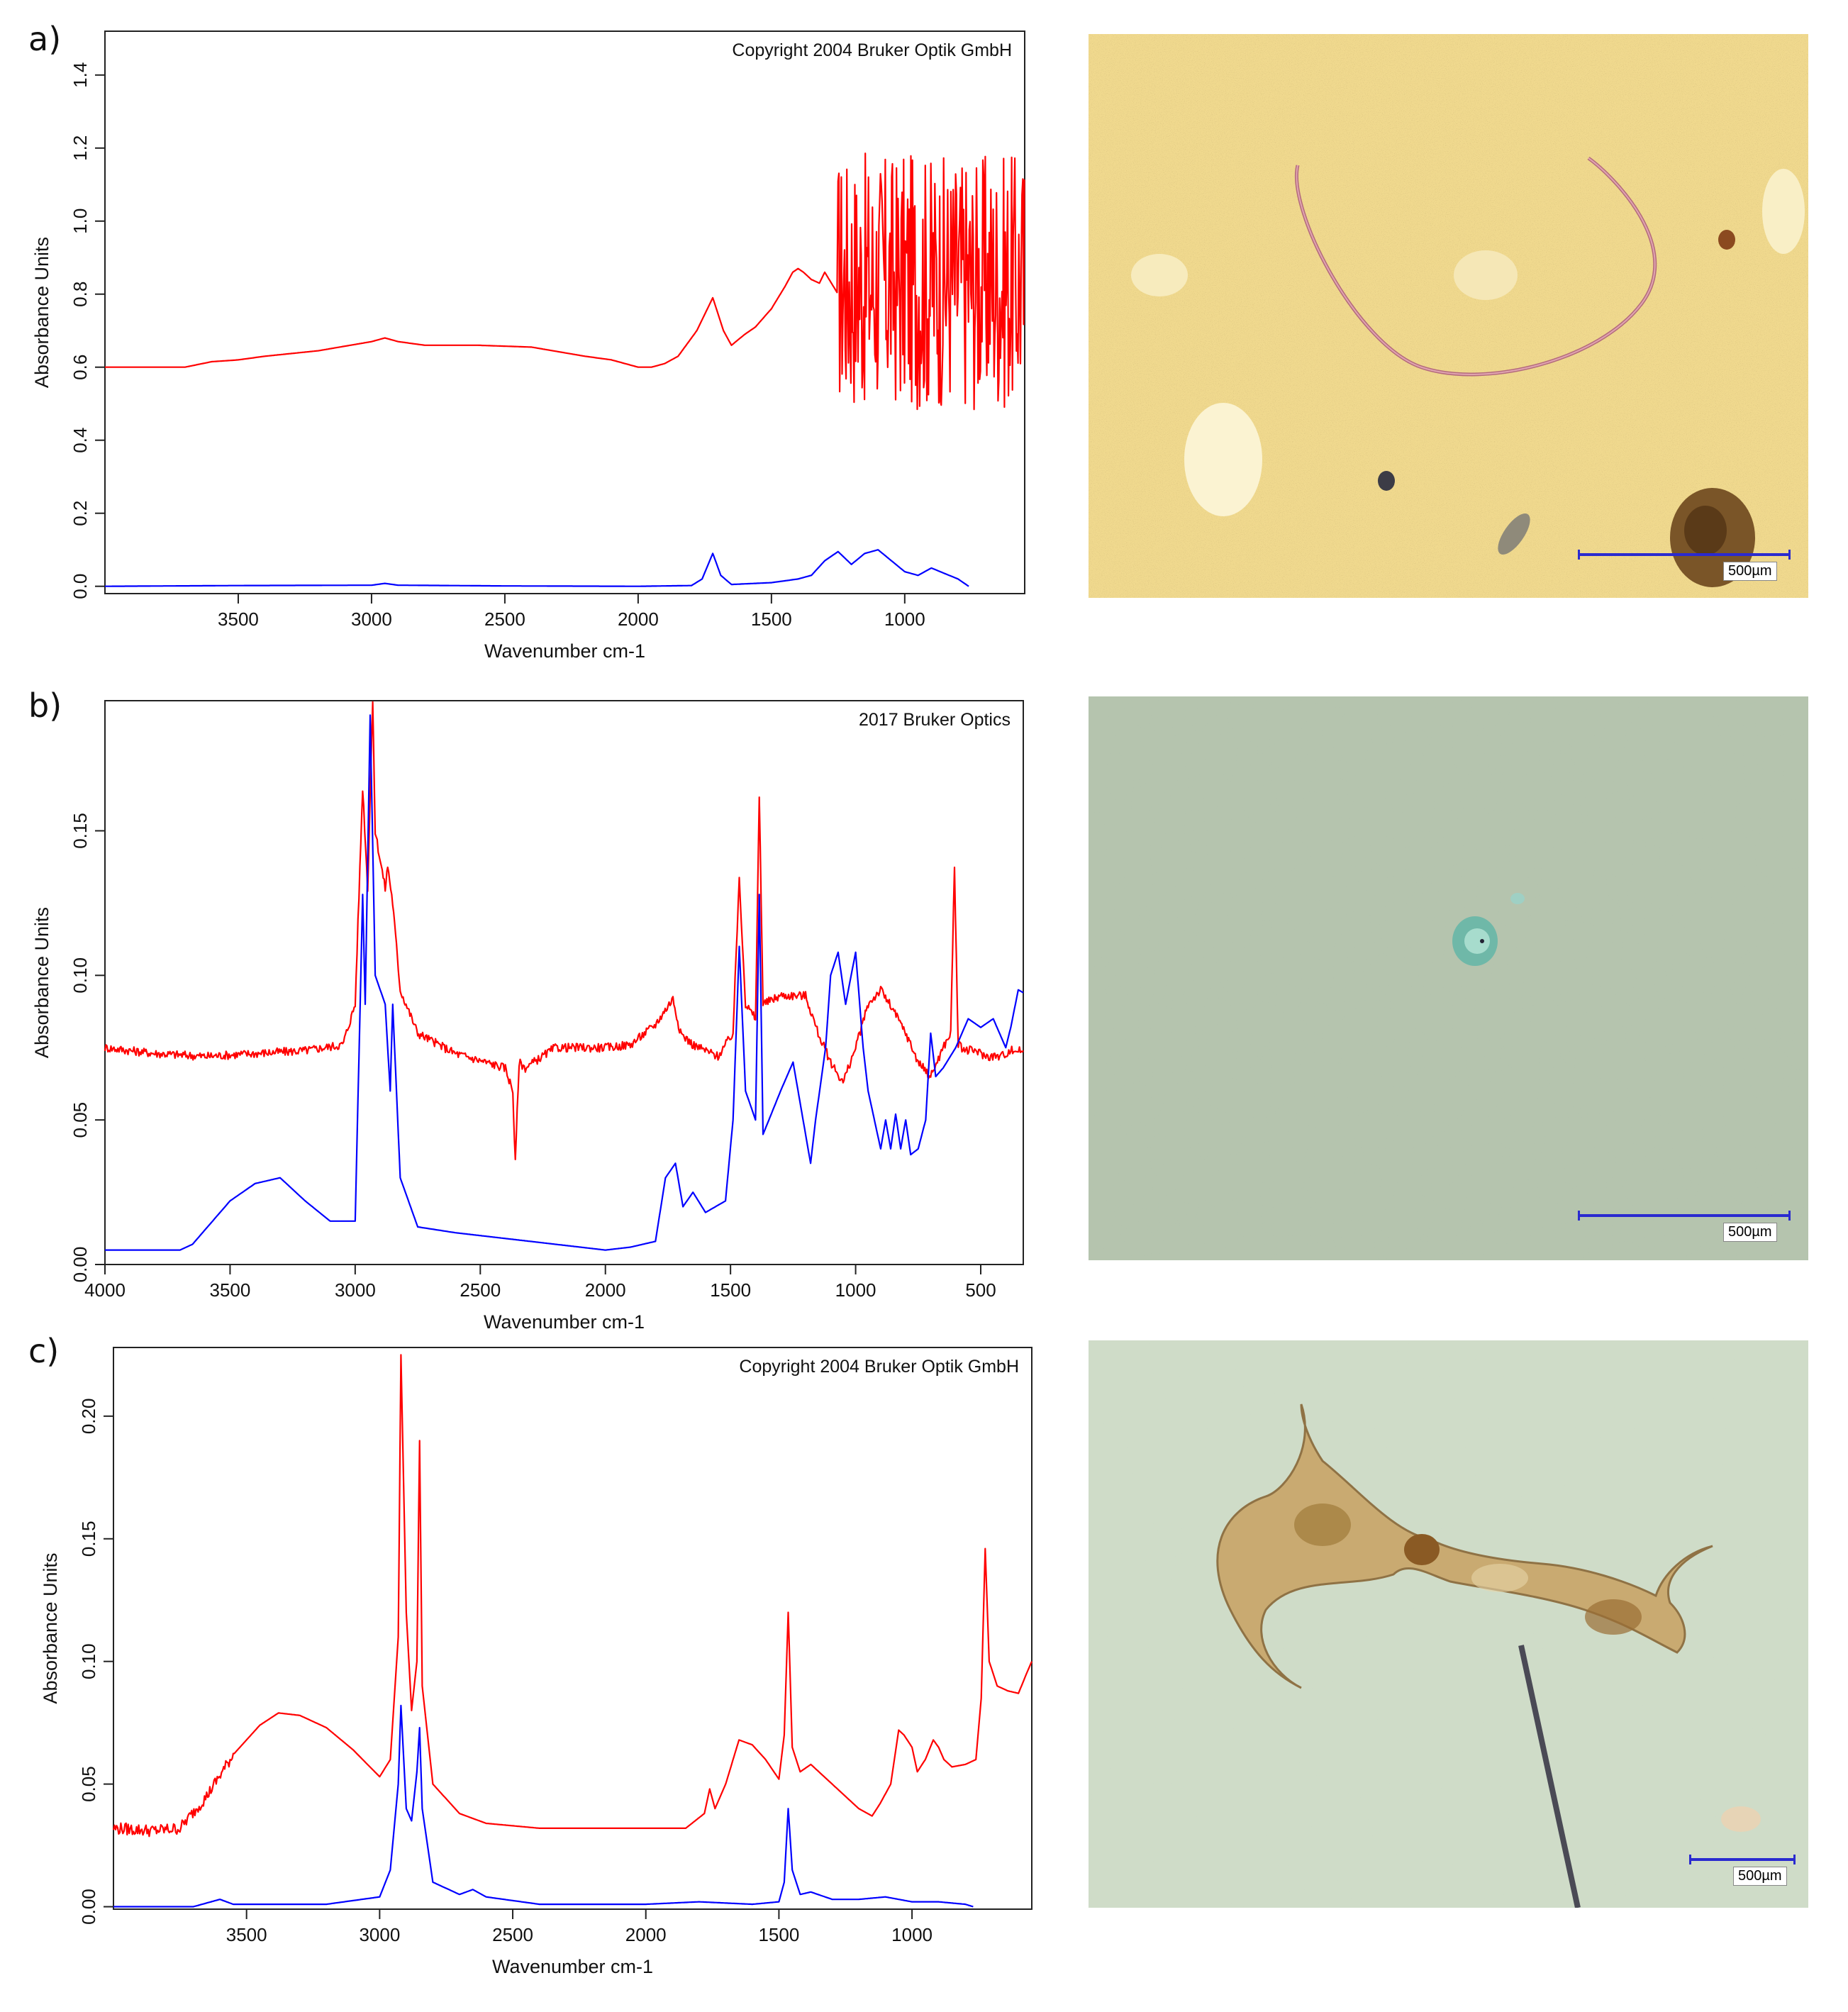 The image size is (1848, 2012). I want to click on y-tick-label: 1.4, so click(80, 75).